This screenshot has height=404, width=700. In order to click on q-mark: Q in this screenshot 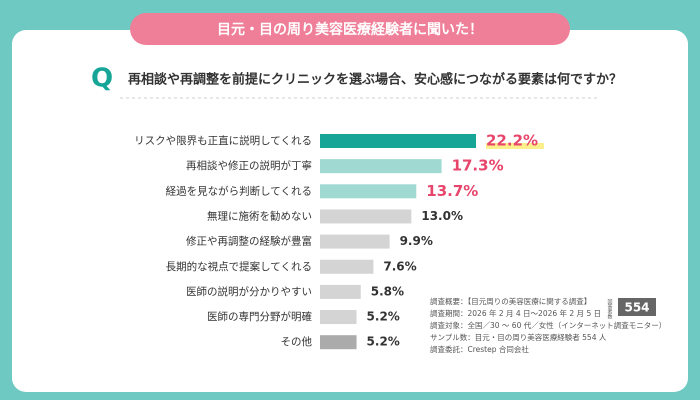, I will do `click(102, 79)`.